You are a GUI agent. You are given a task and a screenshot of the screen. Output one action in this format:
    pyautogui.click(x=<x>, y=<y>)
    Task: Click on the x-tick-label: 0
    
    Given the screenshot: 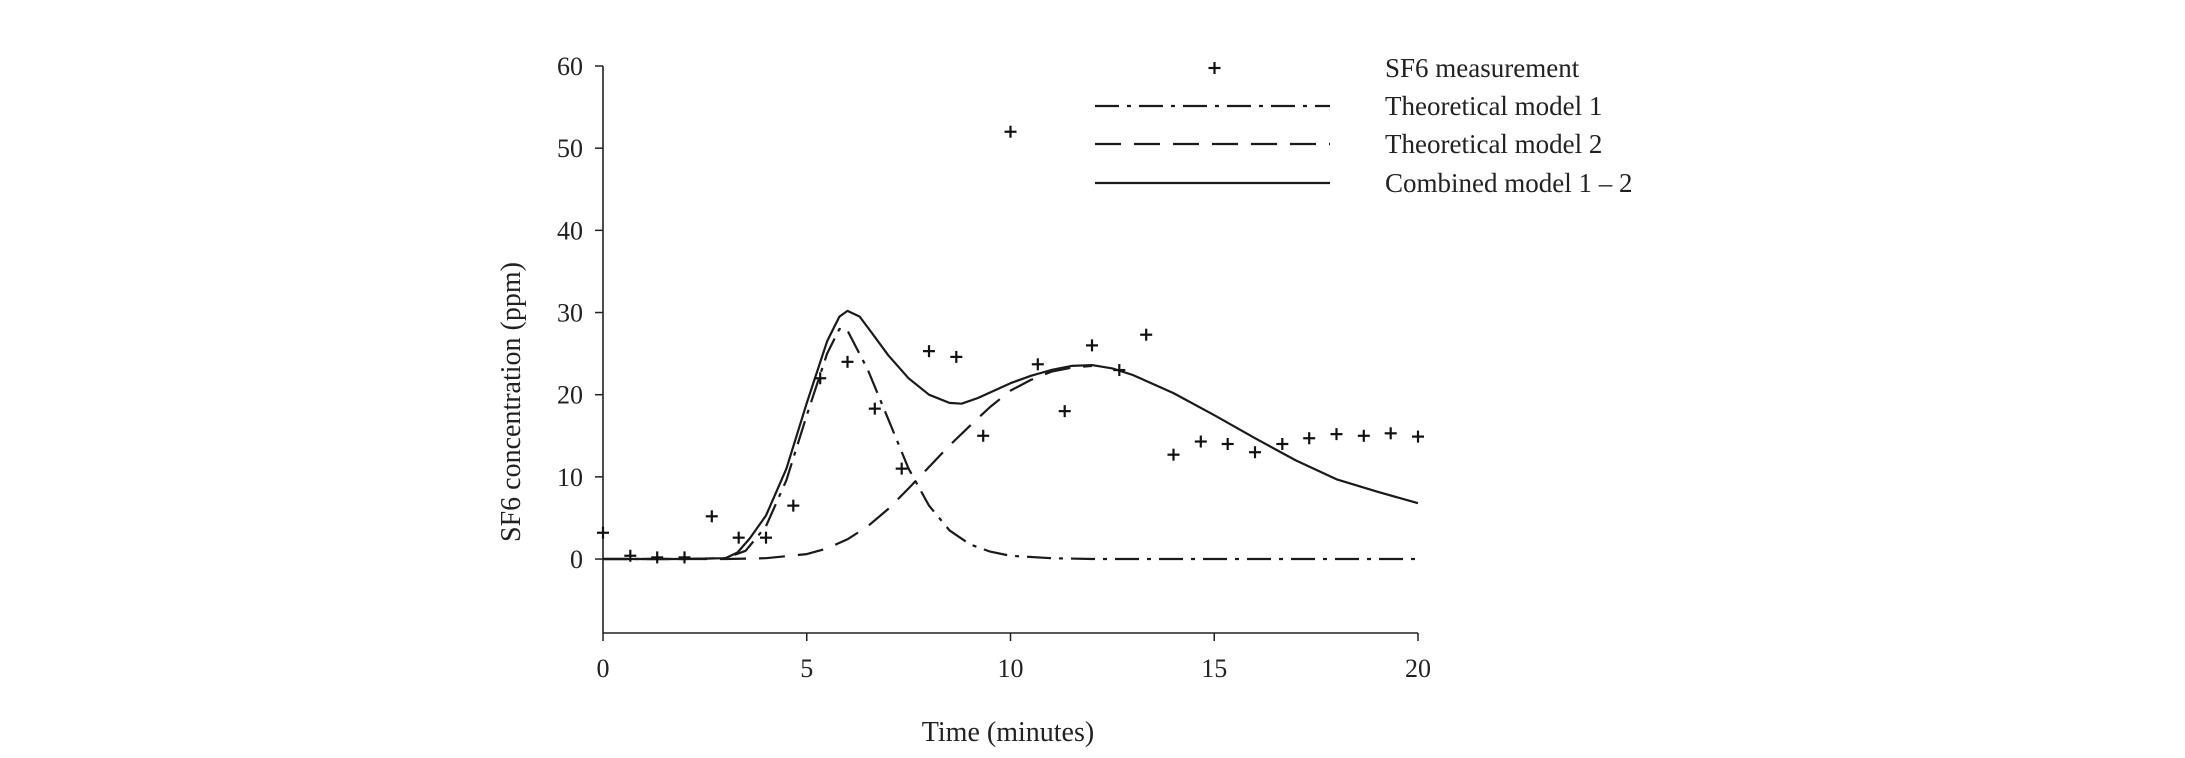 What is the action you would take?
    pyautogui.click(x=603, y=668)
    